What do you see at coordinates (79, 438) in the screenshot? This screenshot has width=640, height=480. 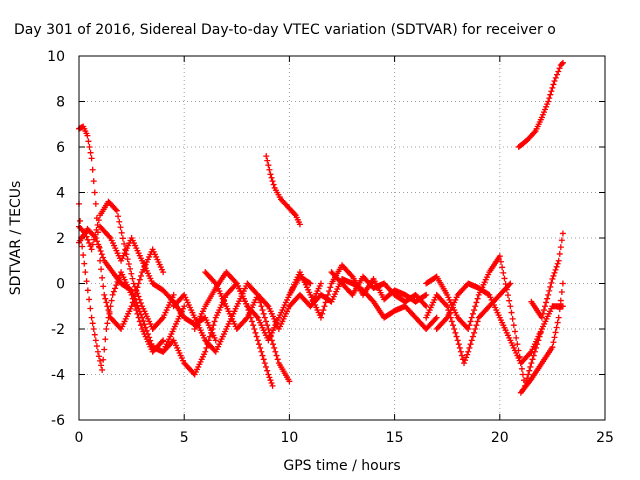 I see `x-tick-label: 0` at bounding box center [79, 438].